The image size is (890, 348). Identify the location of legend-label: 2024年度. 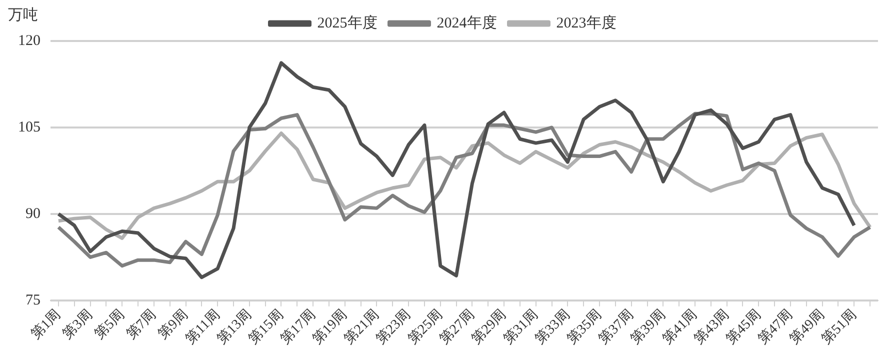
(466, 23).